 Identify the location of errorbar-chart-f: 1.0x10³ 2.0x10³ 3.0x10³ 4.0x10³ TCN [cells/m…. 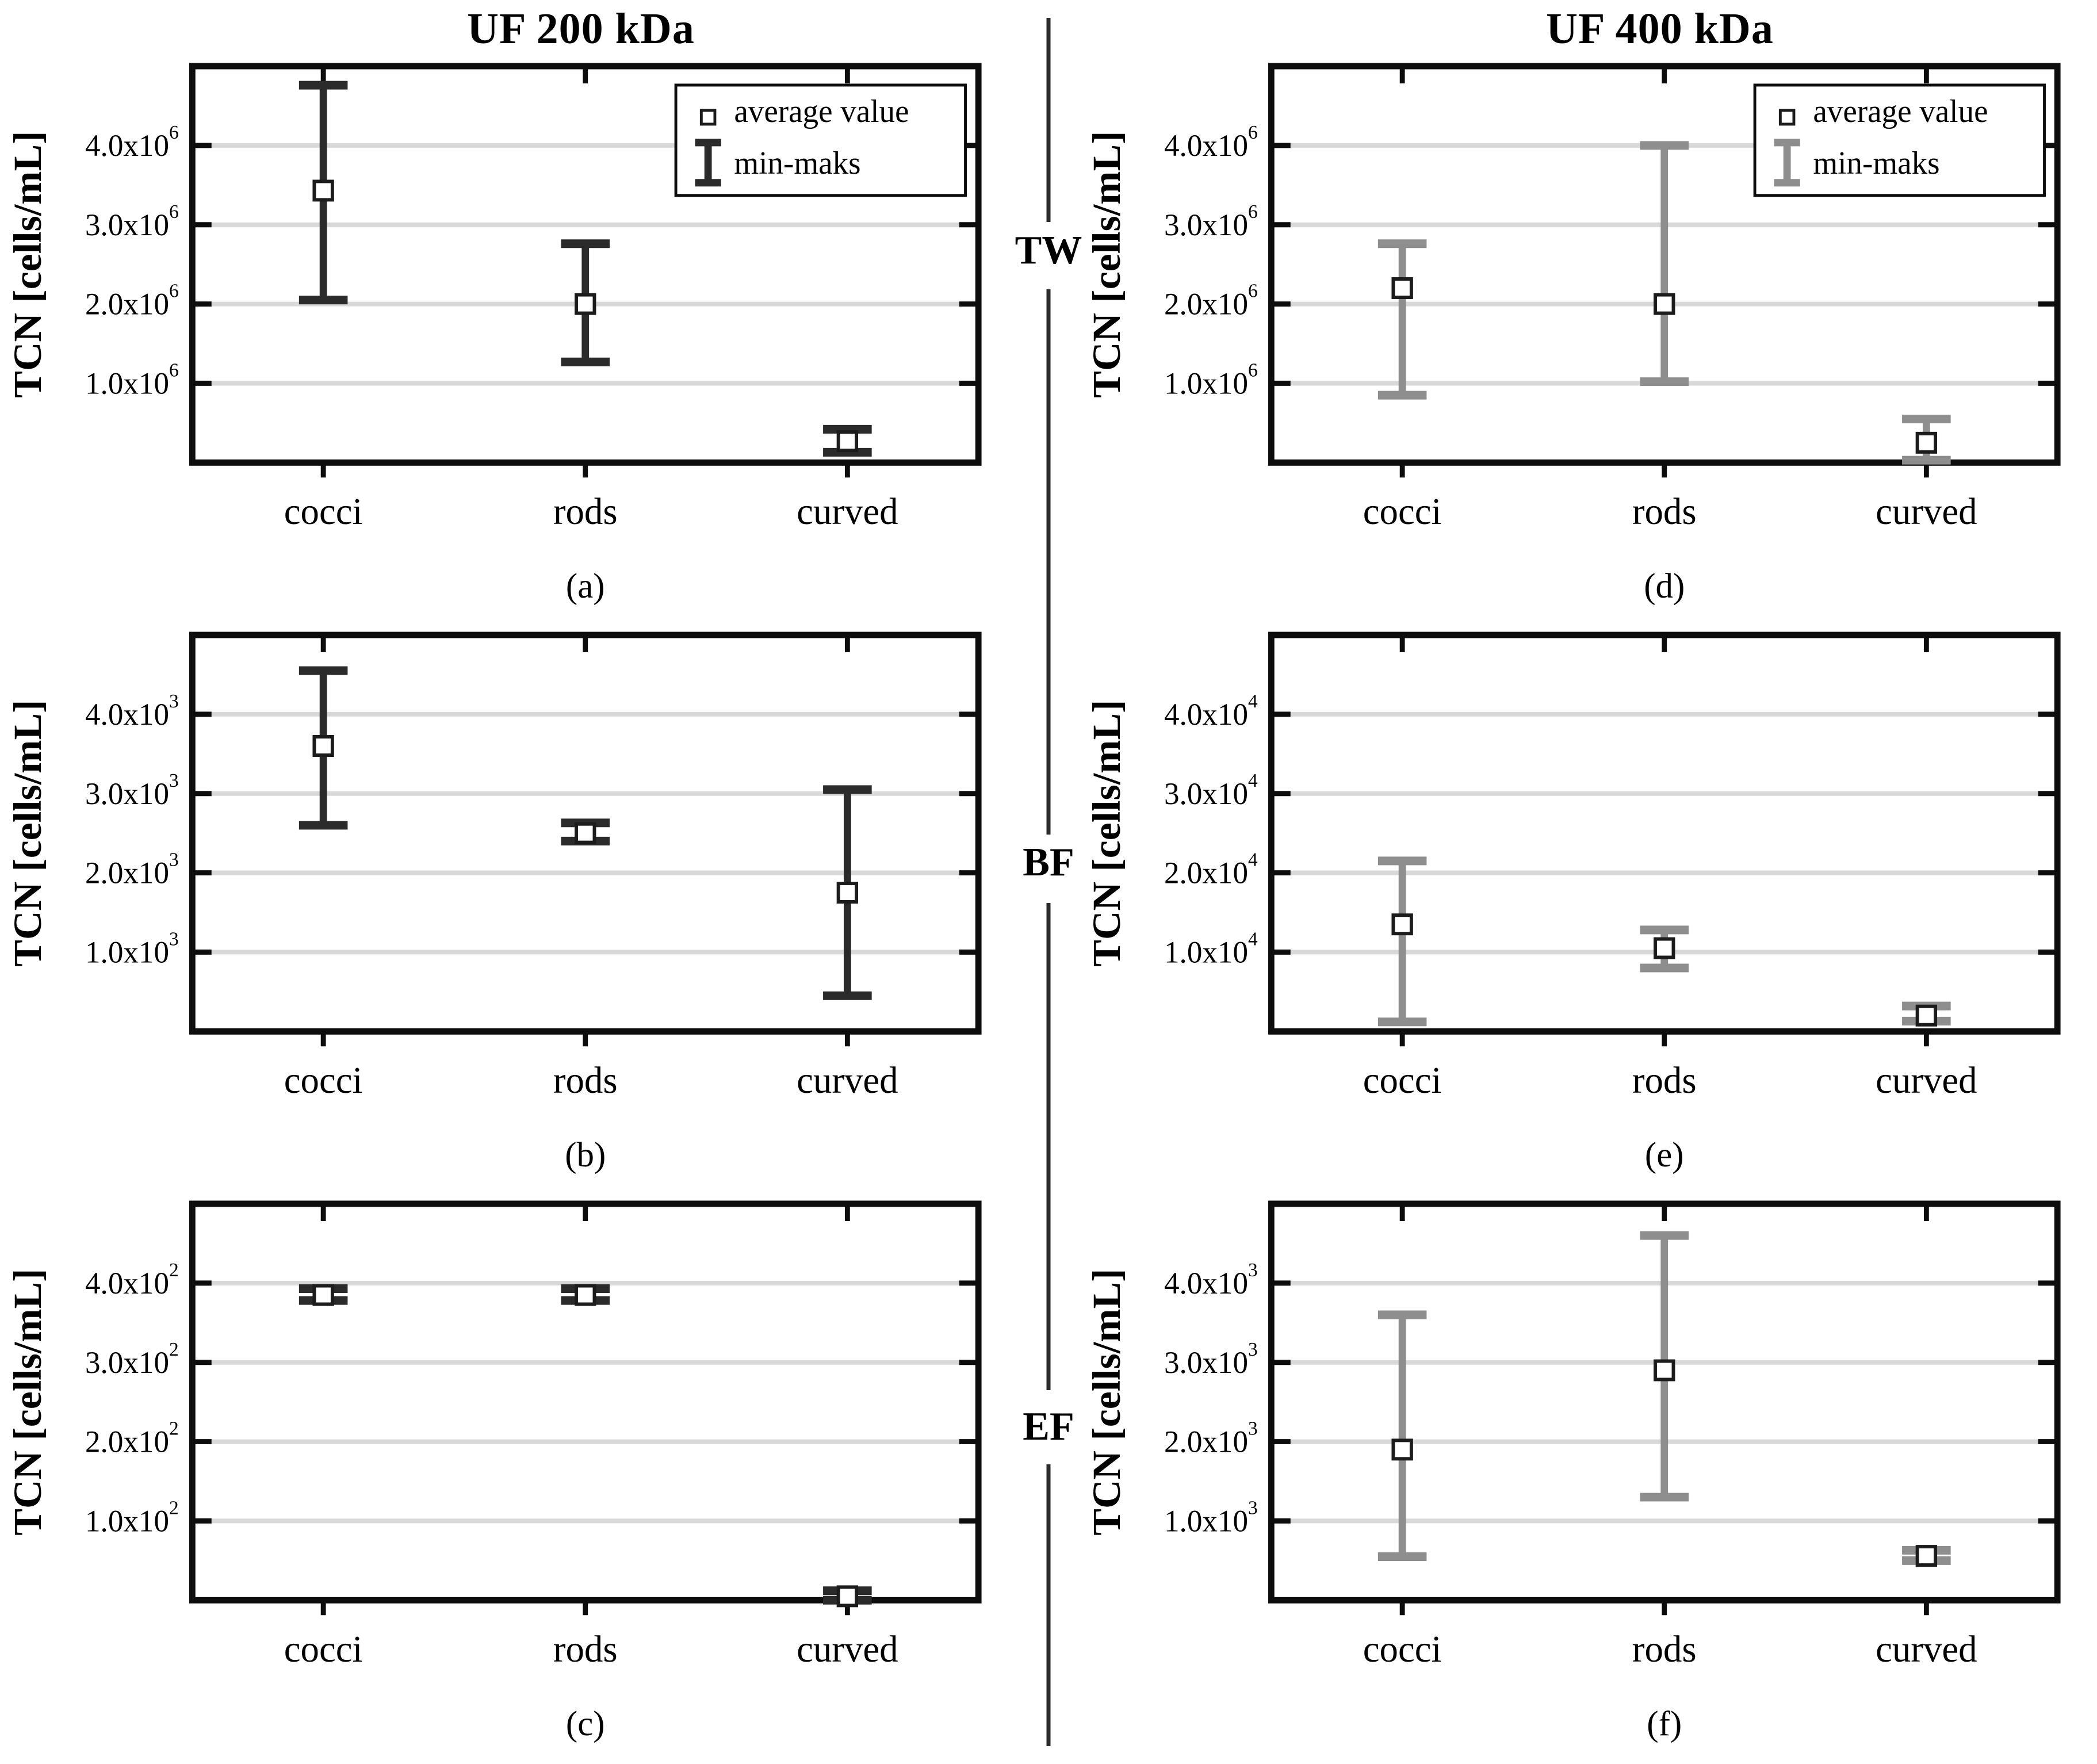
(1573, 1472).